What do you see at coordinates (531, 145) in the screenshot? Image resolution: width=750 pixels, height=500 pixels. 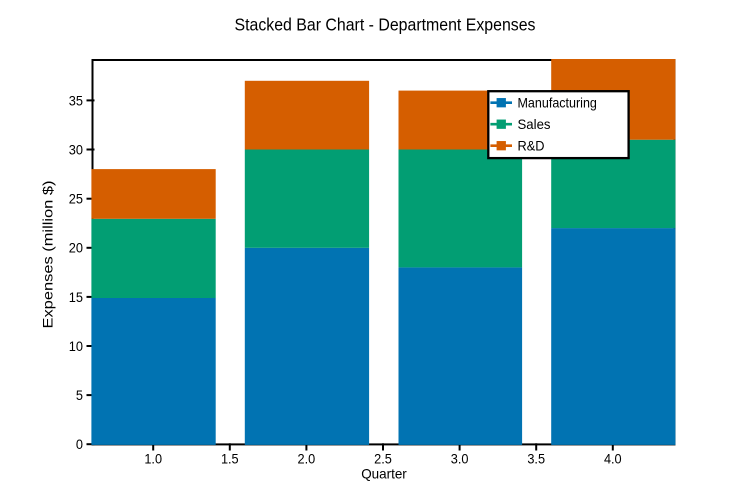 I see `svg-text: R&D` at bounding box center [531, 145].